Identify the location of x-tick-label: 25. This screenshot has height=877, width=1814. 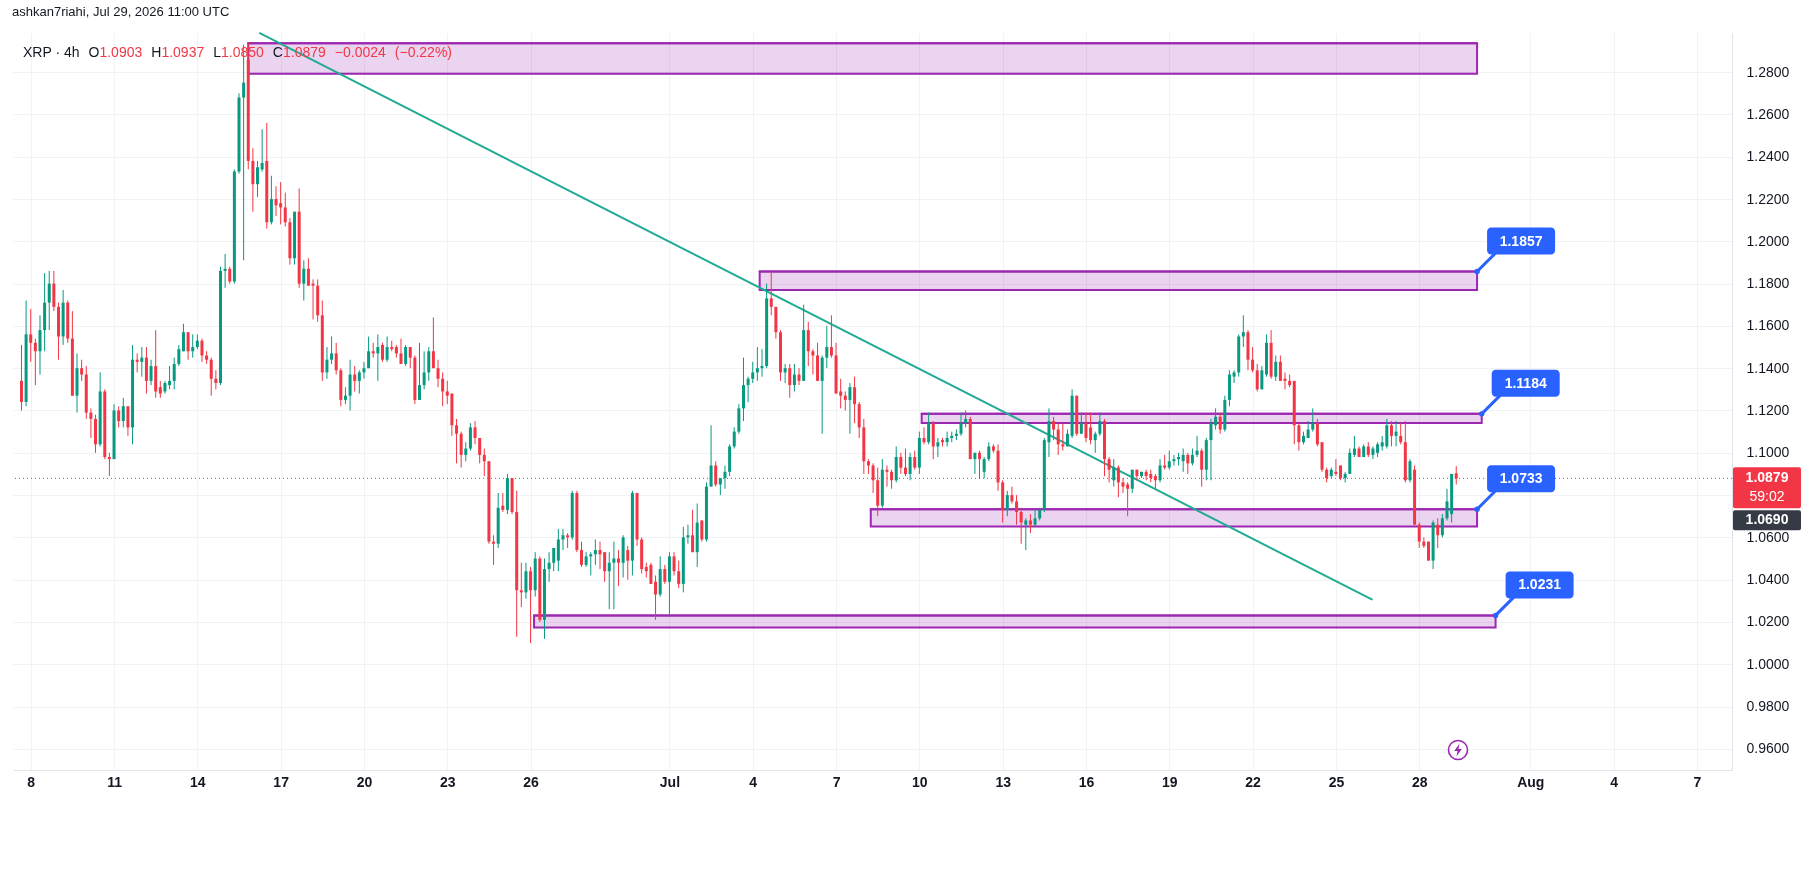
(1336, 781).